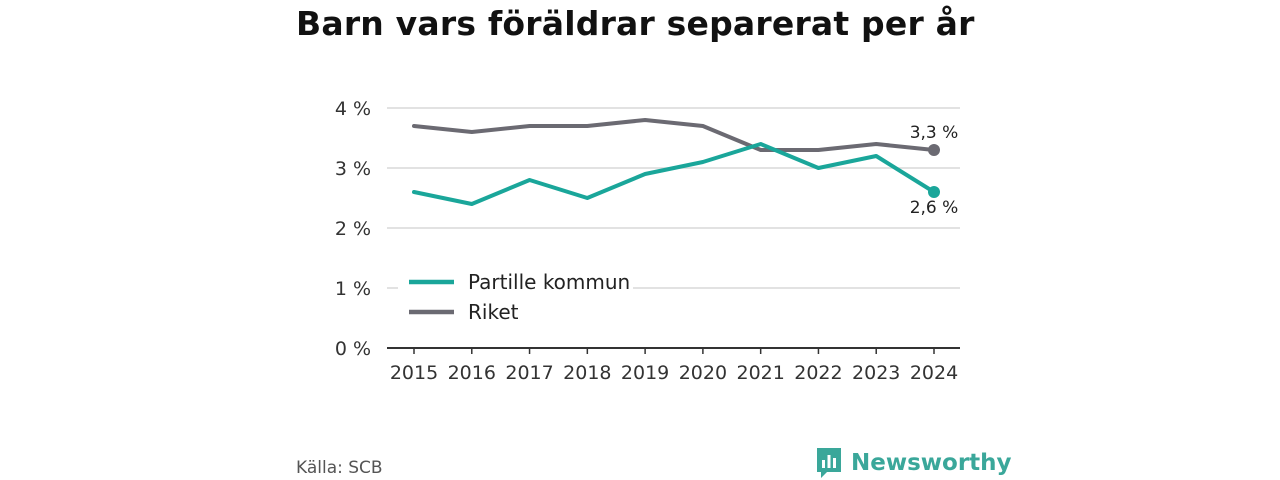  Describe the element at coordinates (635, 23) in the screenshot. I see `chart-title: Barn vars föräldrar separerat per år` at that location.